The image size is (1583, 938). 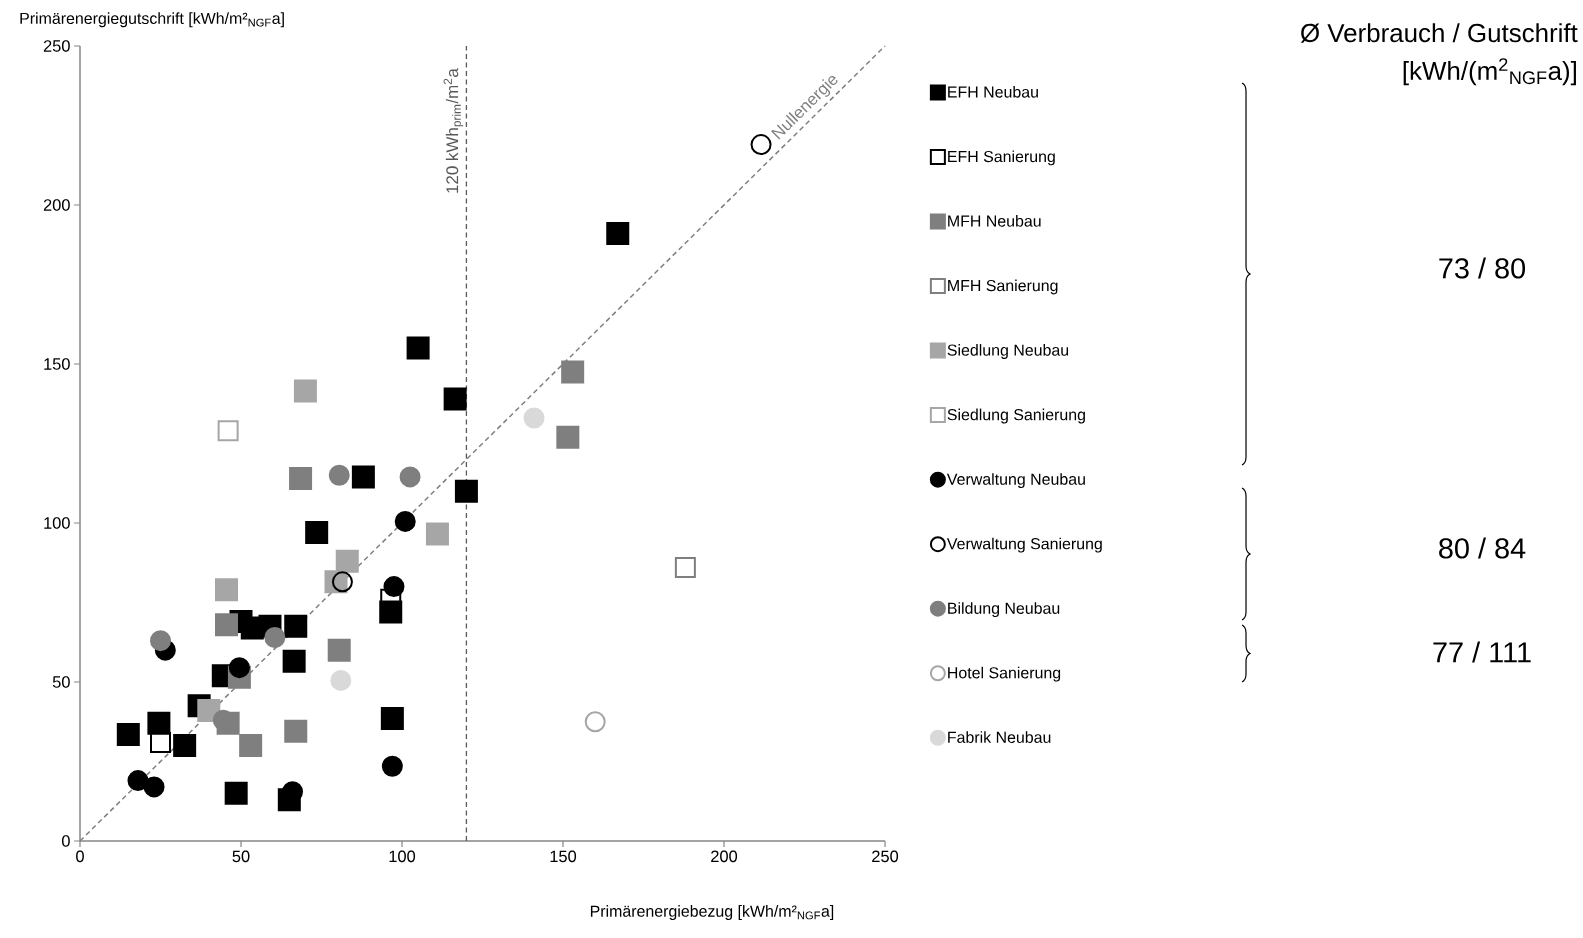 What do you see at coordinates (1004, 610) in the screenshot?
I see `legend-label: Bildung Neubau` at bounding box center [1004, 610].